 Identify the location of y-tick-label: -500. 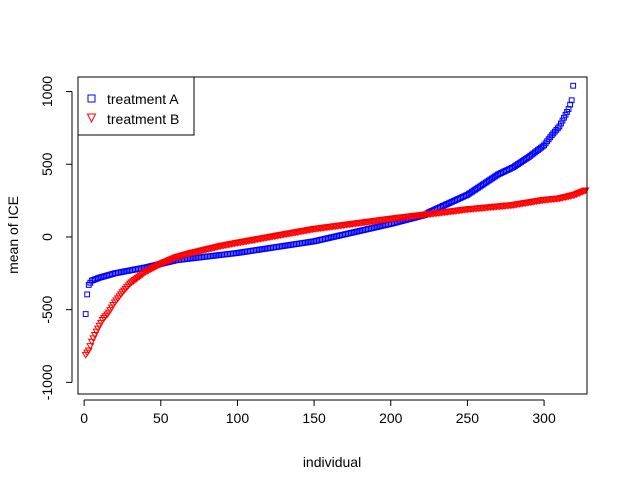
(47, 309).